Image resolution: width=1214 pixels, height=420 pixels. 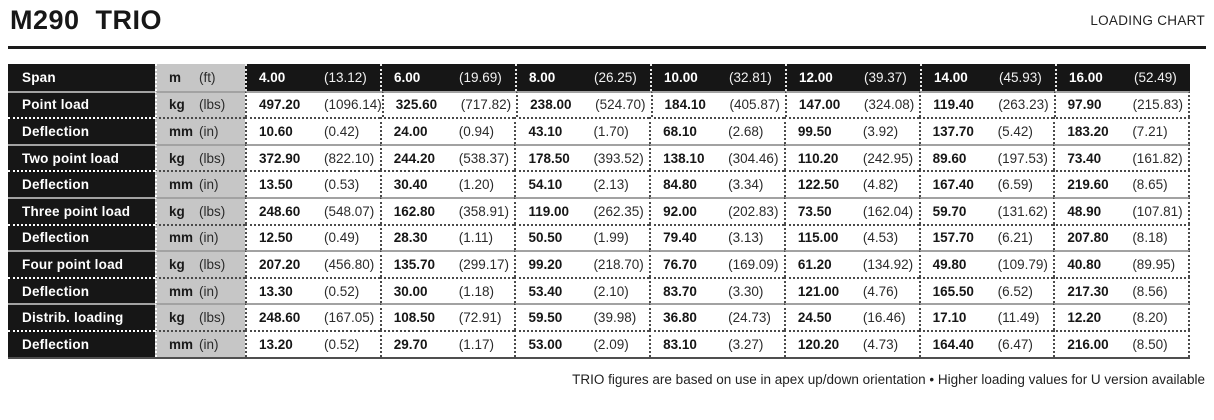 I want to click on metric-value: 68.10, so click(x=680, y=131).